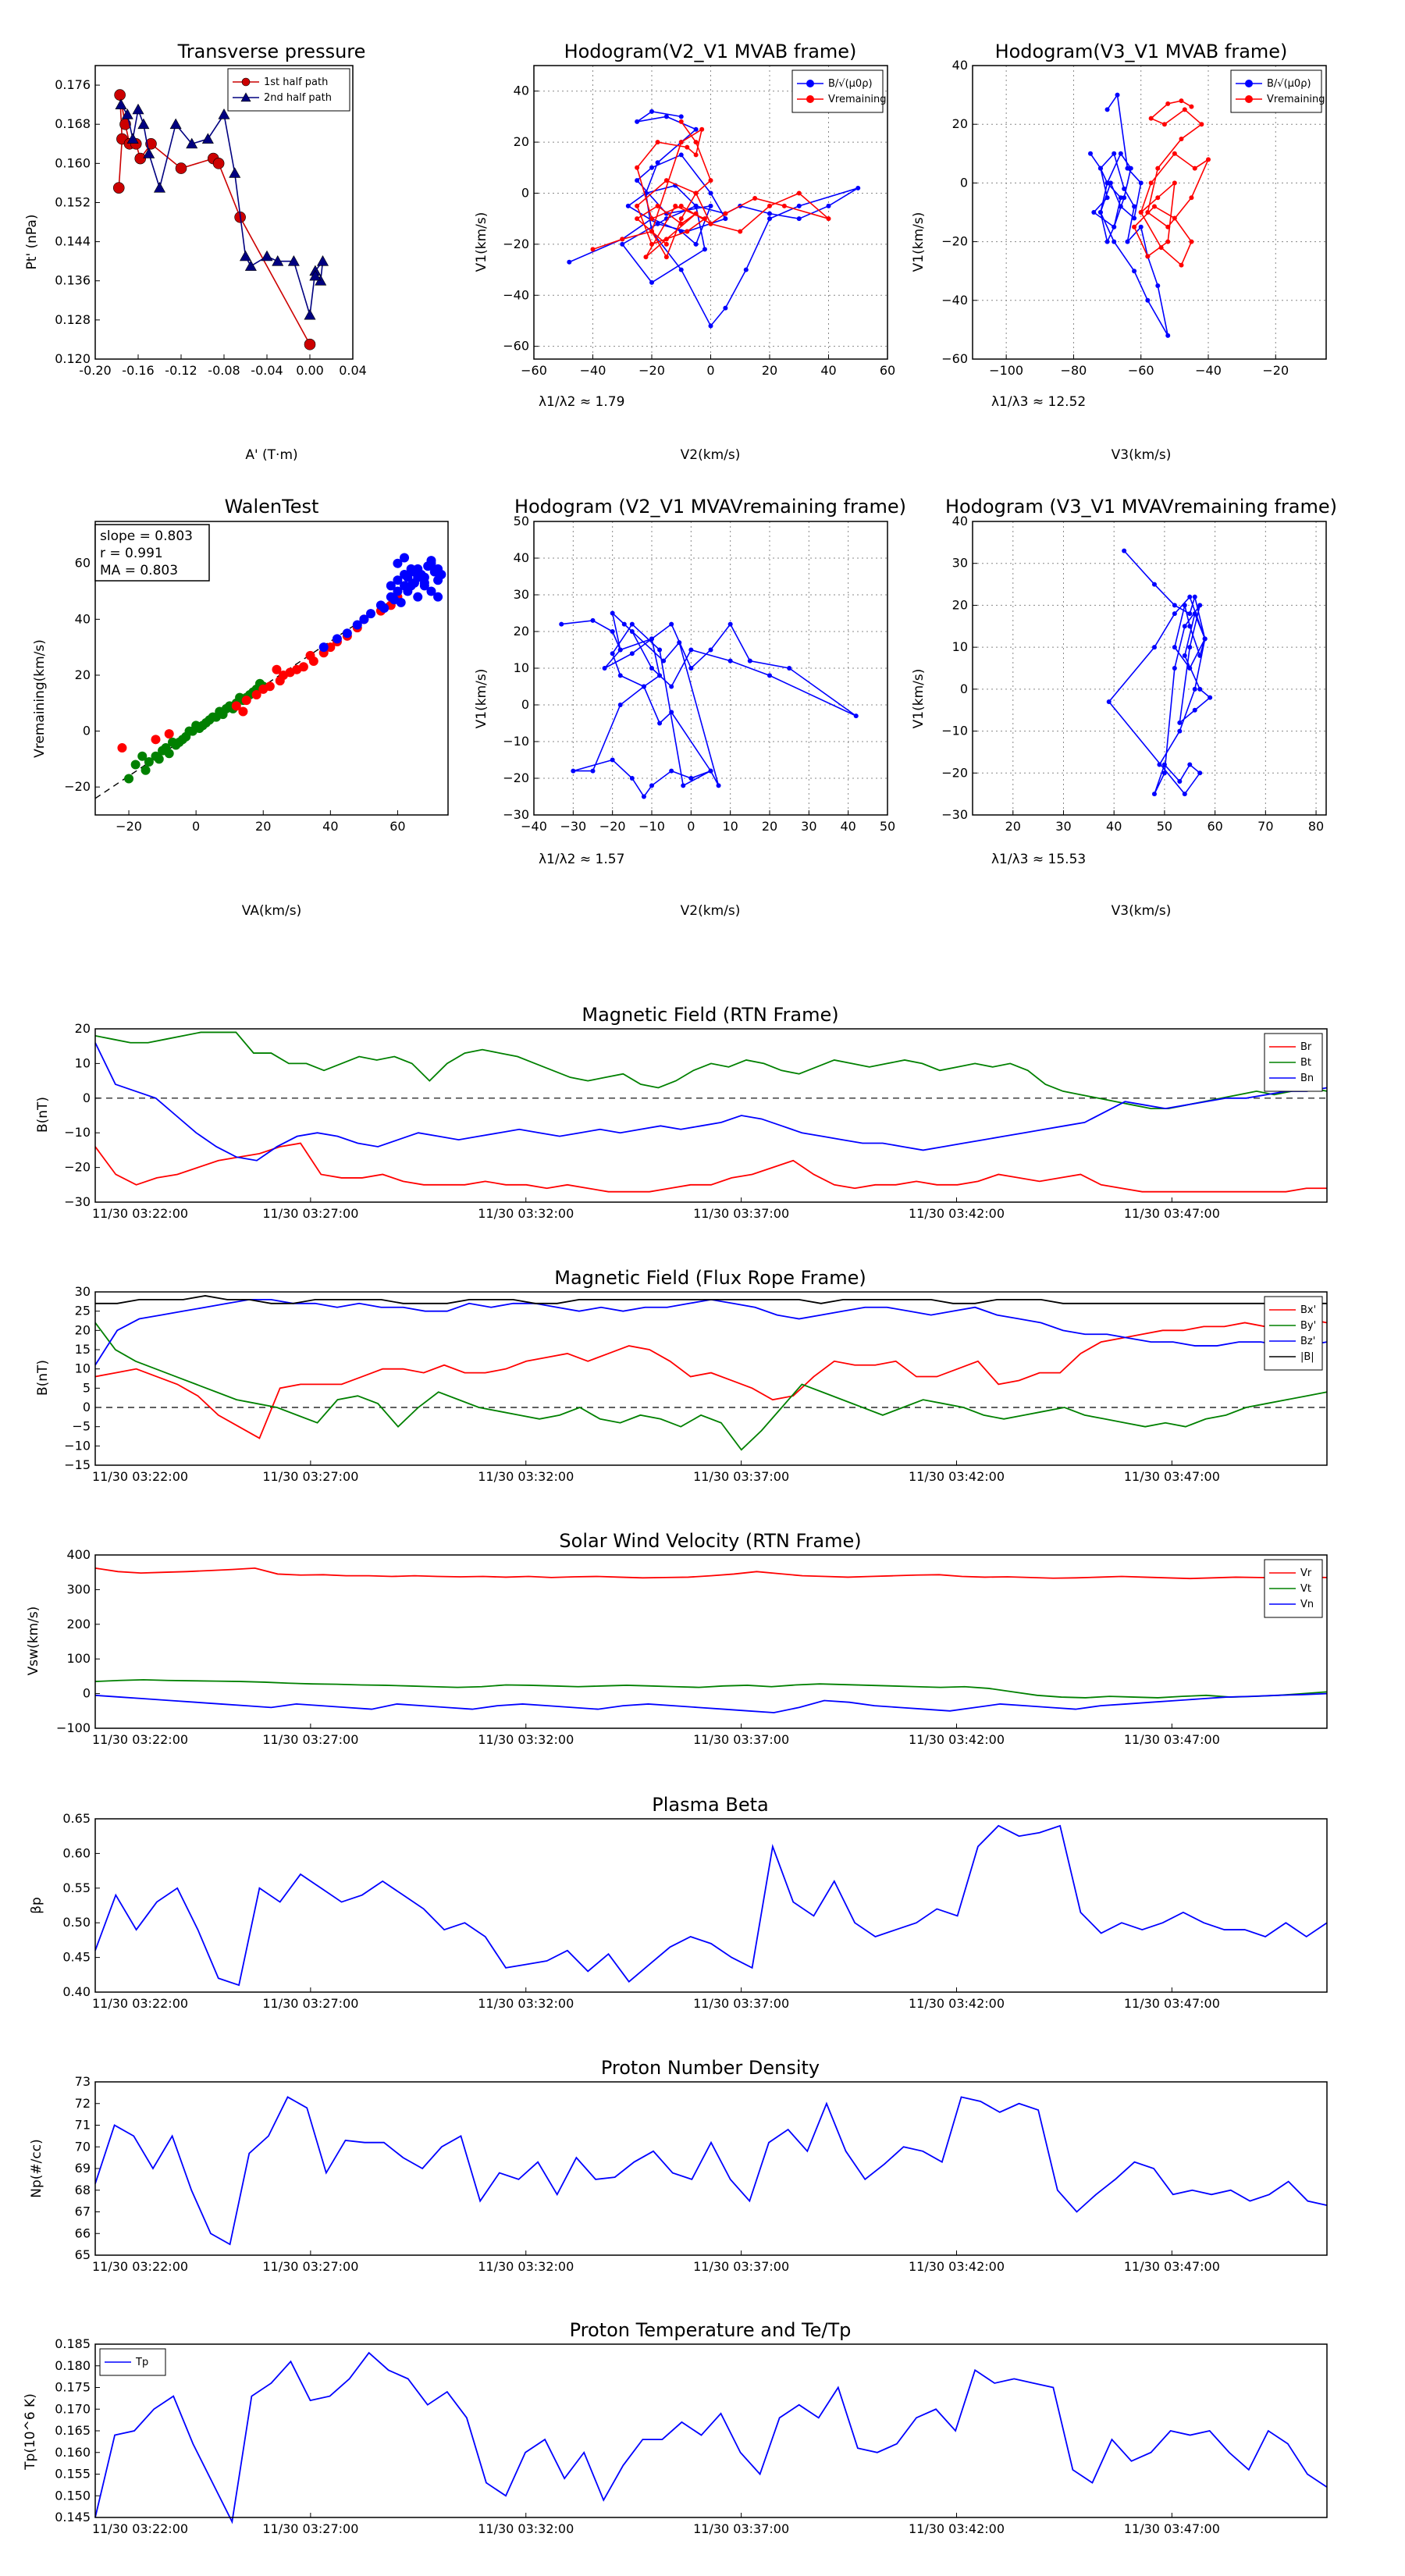  What do you see at coordinates (711, 1378) in the screenshot?
I see `plot-frame-bfr` at bounding box center [711, 1378].